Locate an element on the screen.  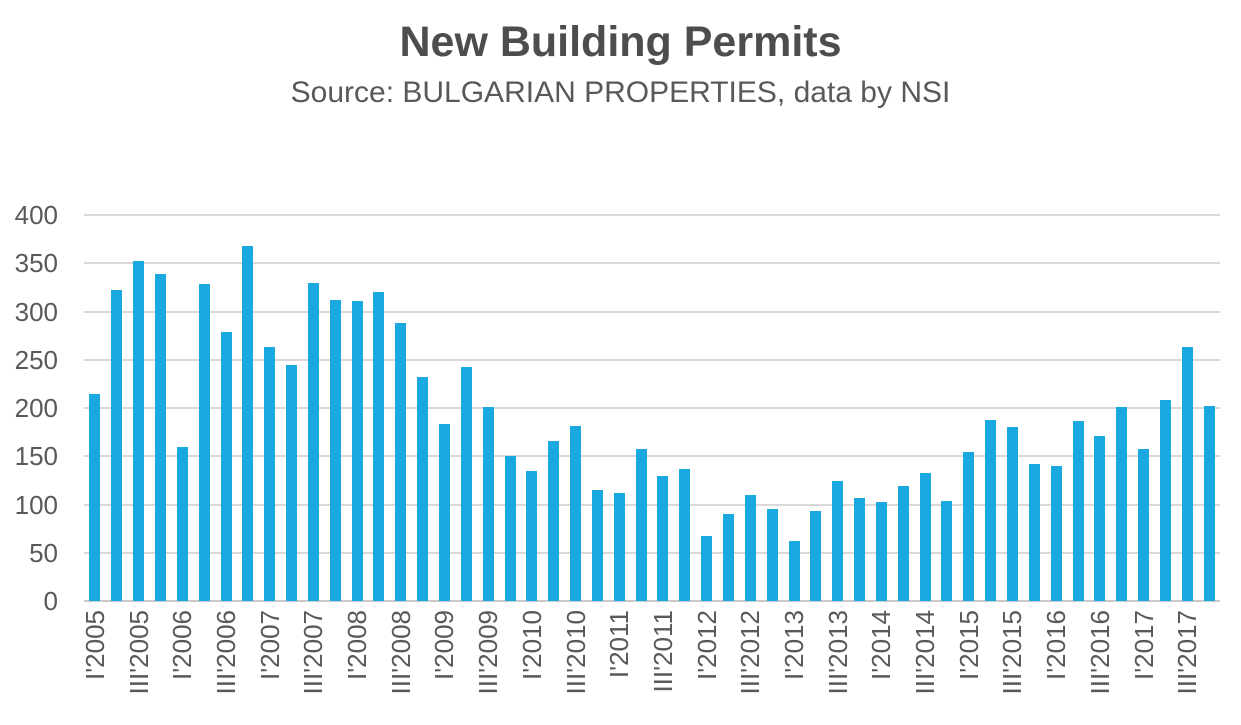
bar-III'2014 is located at coordinates (925, 537).